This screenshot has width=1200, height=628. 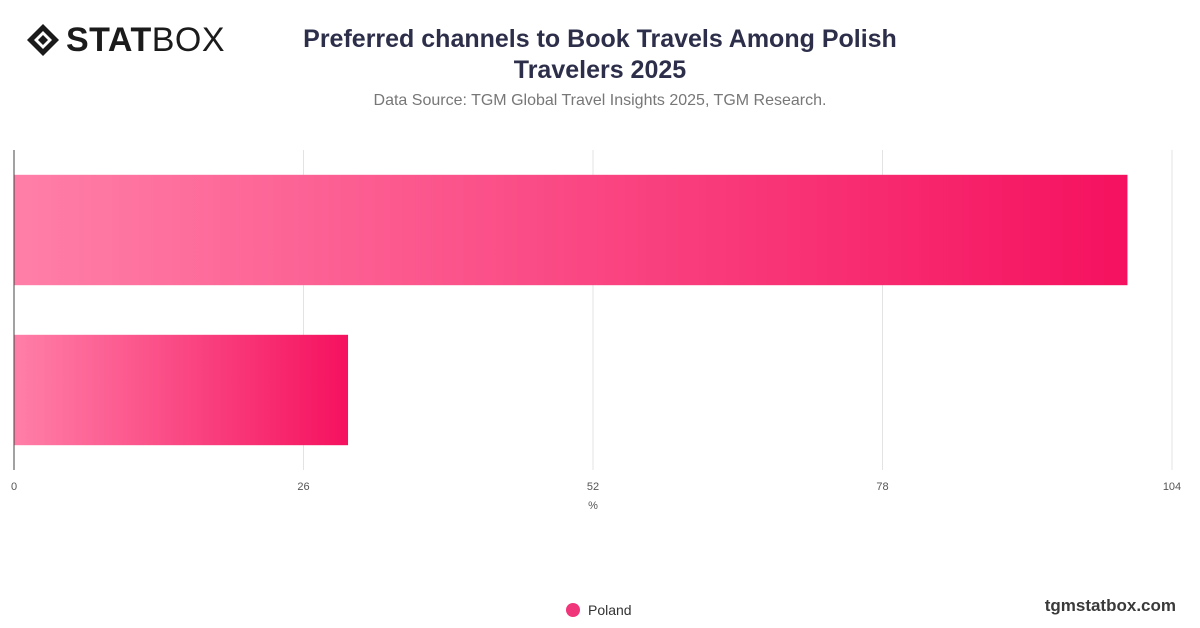 I want to click on x-tick-label-78: 78, so click(x=882, y=487).